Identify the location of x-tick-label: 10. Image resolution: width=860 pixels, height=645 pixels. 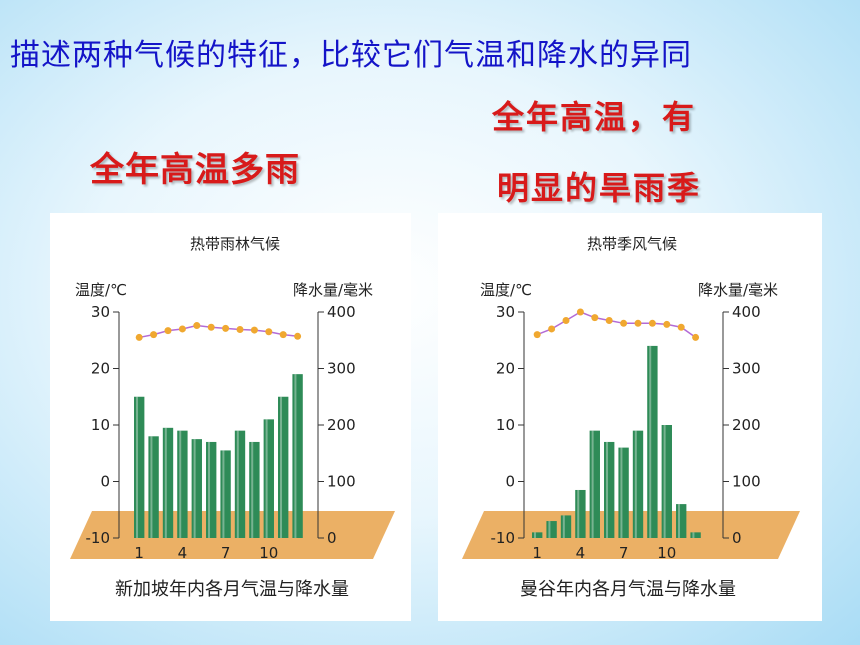
(268, 553).